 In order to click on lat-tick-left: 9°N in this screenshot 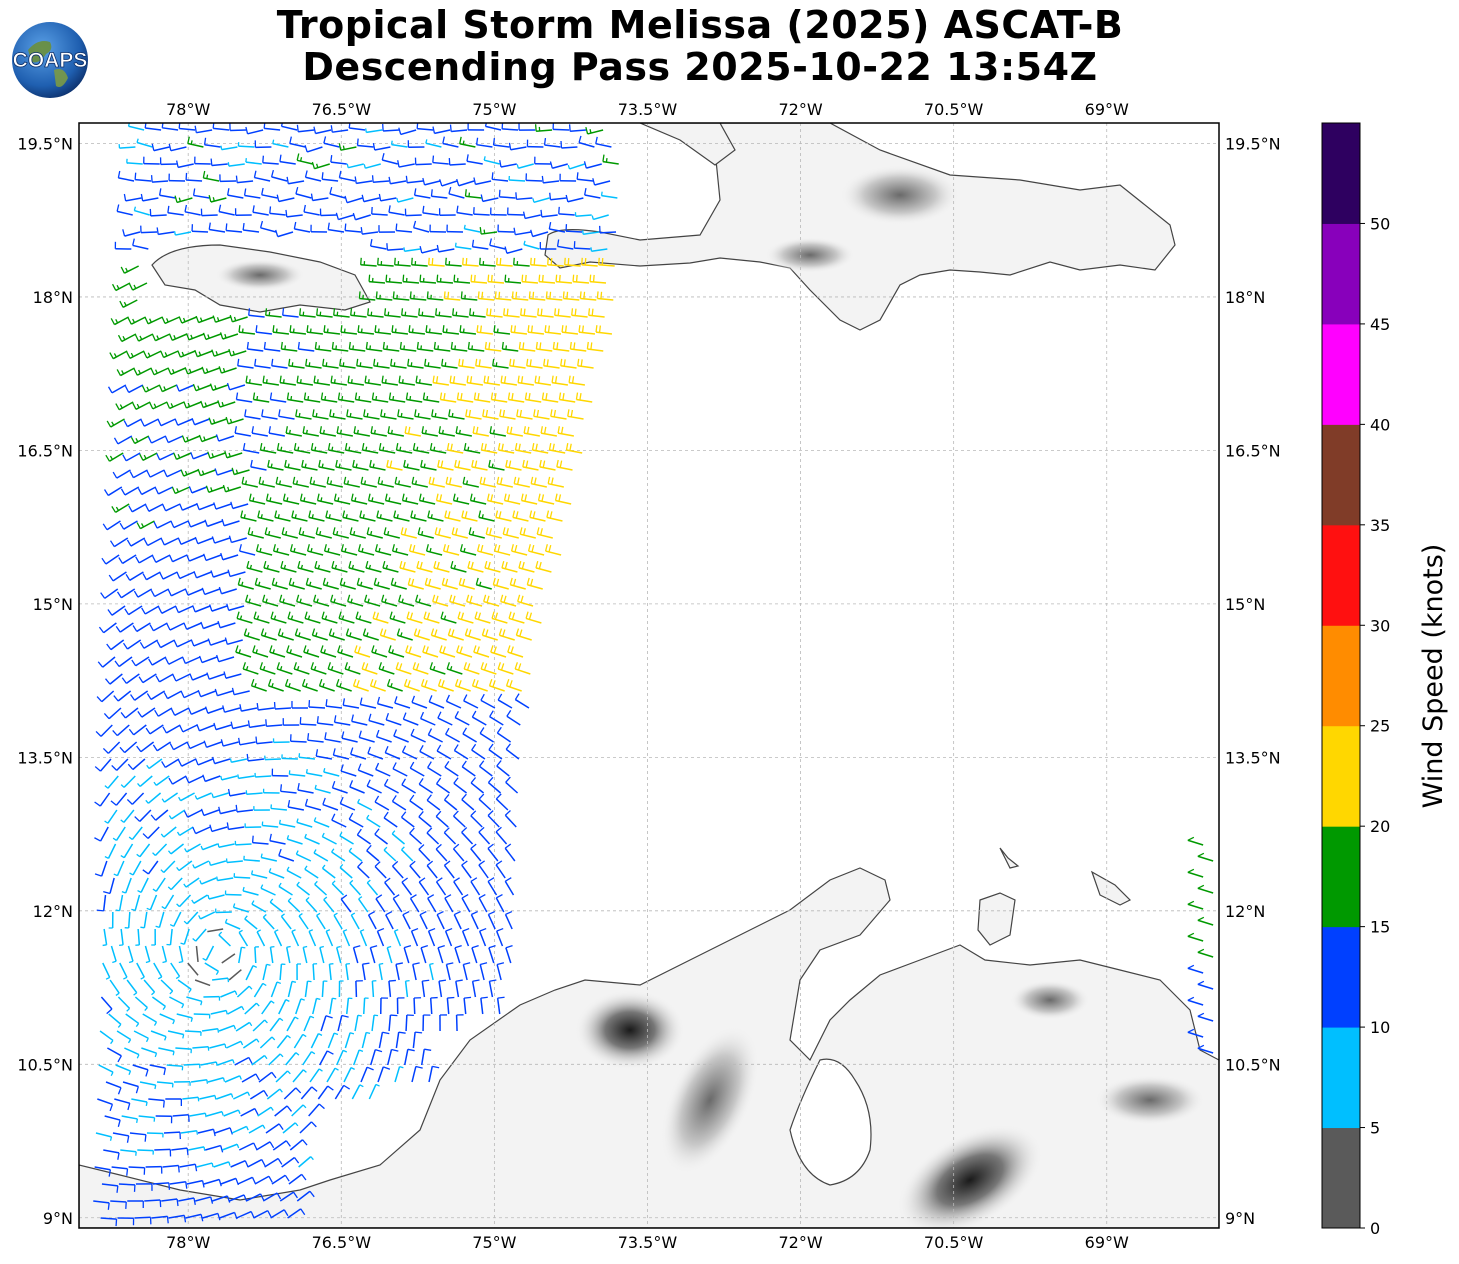, I will do `click(58, 1218)`.